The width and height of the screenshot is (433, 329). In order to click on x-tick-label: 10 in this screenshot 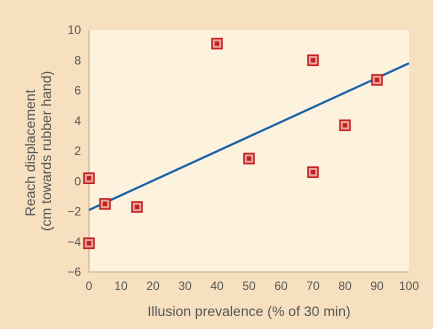, I will do `click(121, 286)`.